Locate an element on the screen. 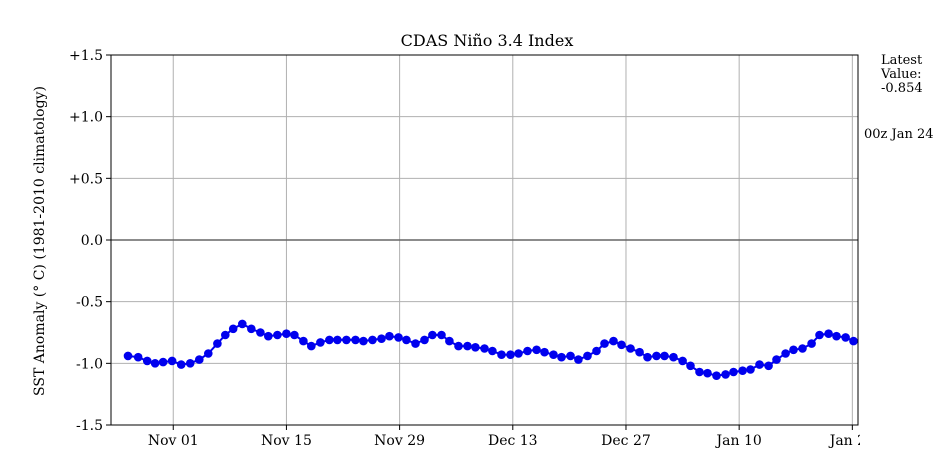 This screenshot has width=950, height=454. y-tick-label: +1.0 is located at coordinates (86, 118).